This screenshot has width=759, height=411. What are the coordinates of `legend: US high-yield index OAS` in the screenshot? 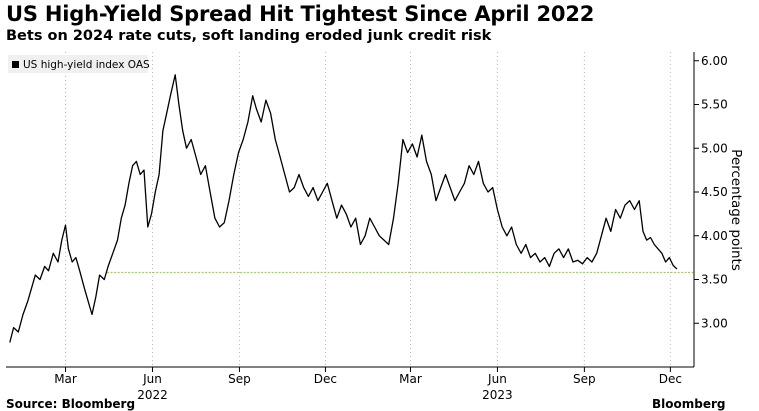 It's located at (79, 64).